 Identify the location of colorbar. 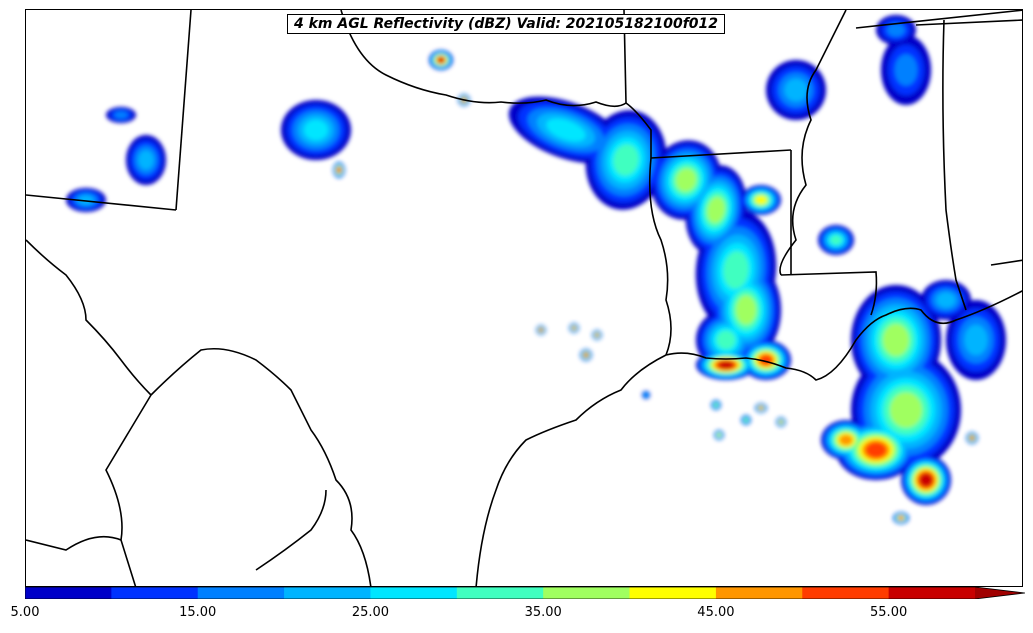
(525, 593).